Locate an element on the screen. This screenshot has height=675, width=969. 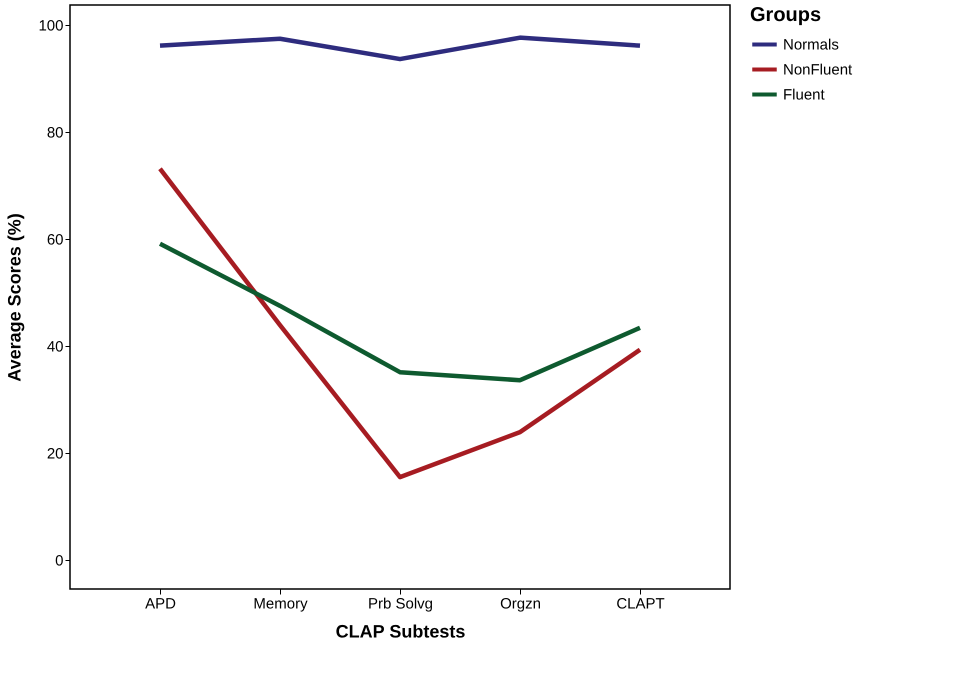
x-tick-label: Prb Solvg is located at coordinates (401, 604).